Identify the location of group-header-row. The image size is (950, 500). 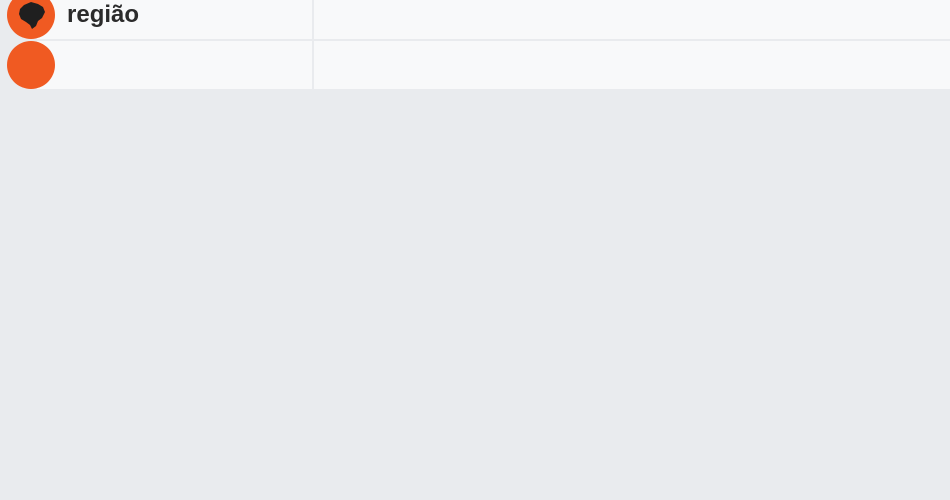
(475, 64).